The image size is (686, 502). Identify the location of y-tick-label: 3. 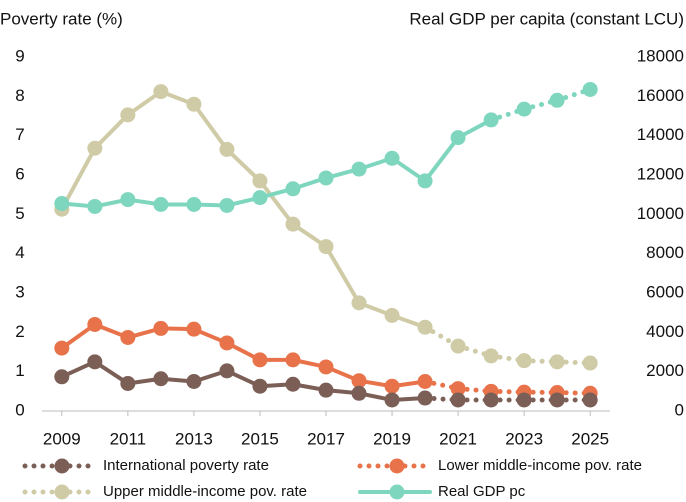
(19, 291).